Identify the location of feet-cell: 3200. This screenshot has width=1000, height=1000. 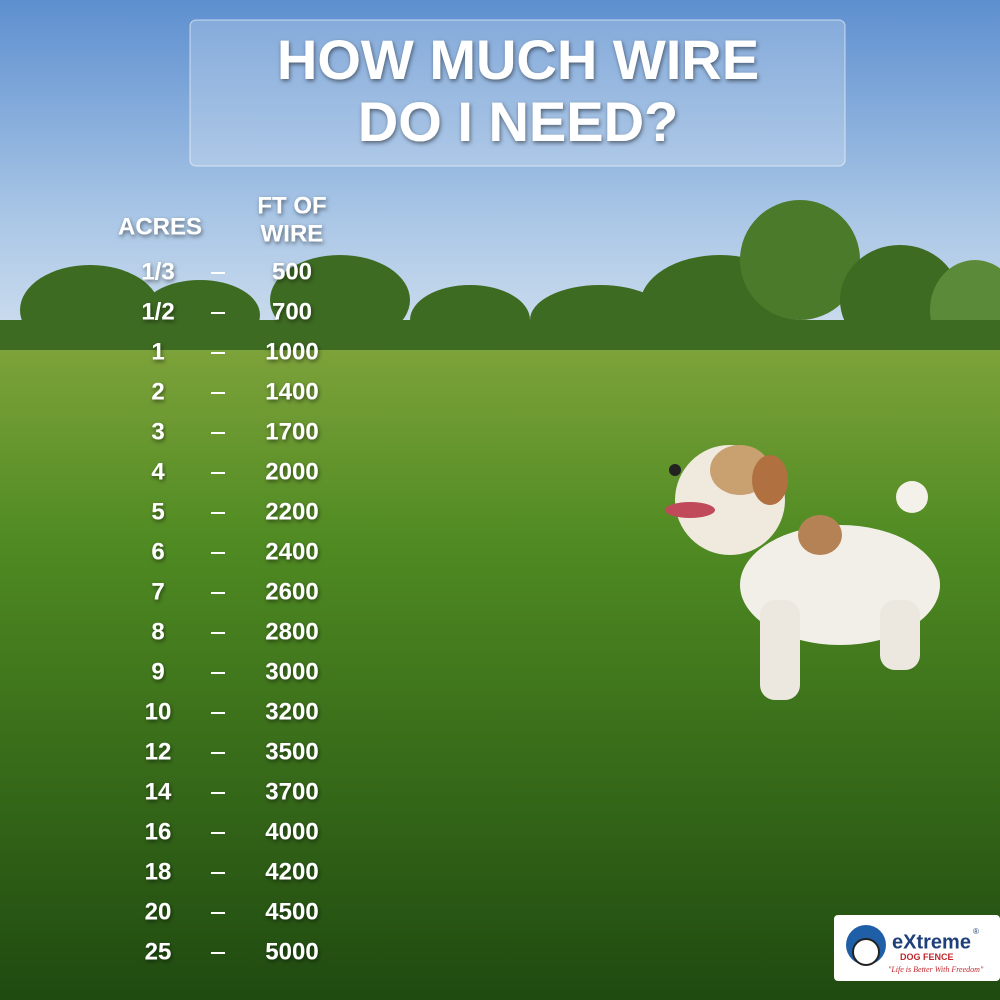
(291, 711).